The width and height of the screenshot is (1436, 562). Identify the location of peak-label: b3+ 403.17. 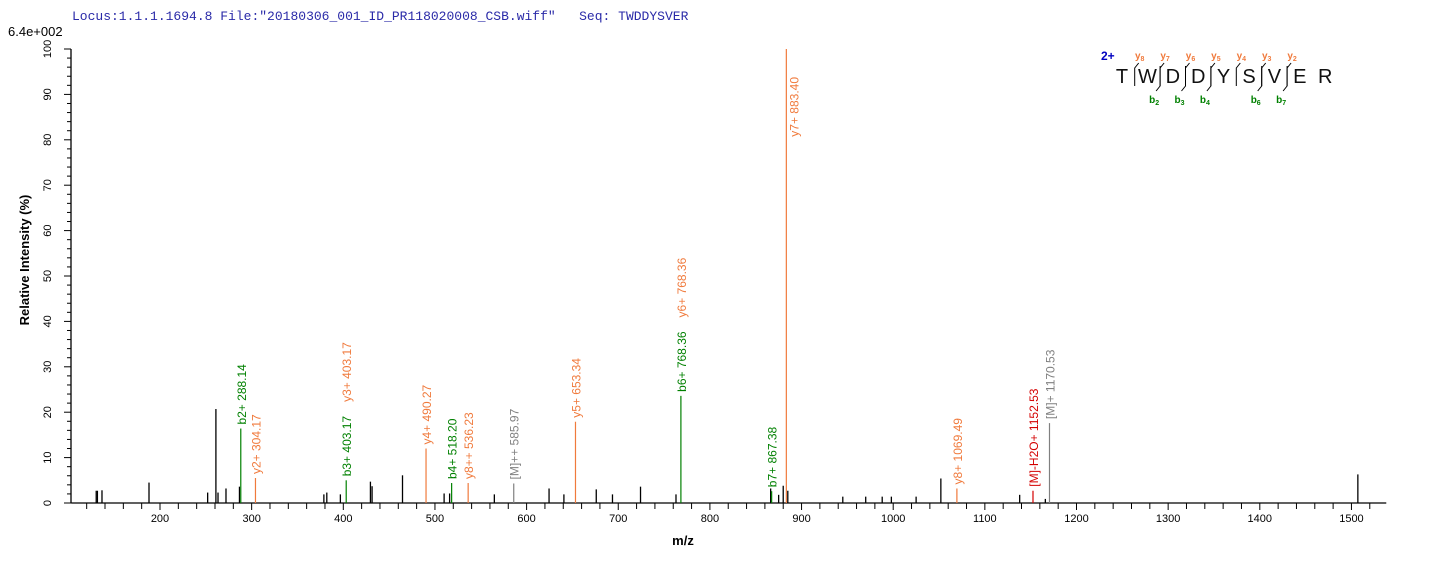
(347, 446).